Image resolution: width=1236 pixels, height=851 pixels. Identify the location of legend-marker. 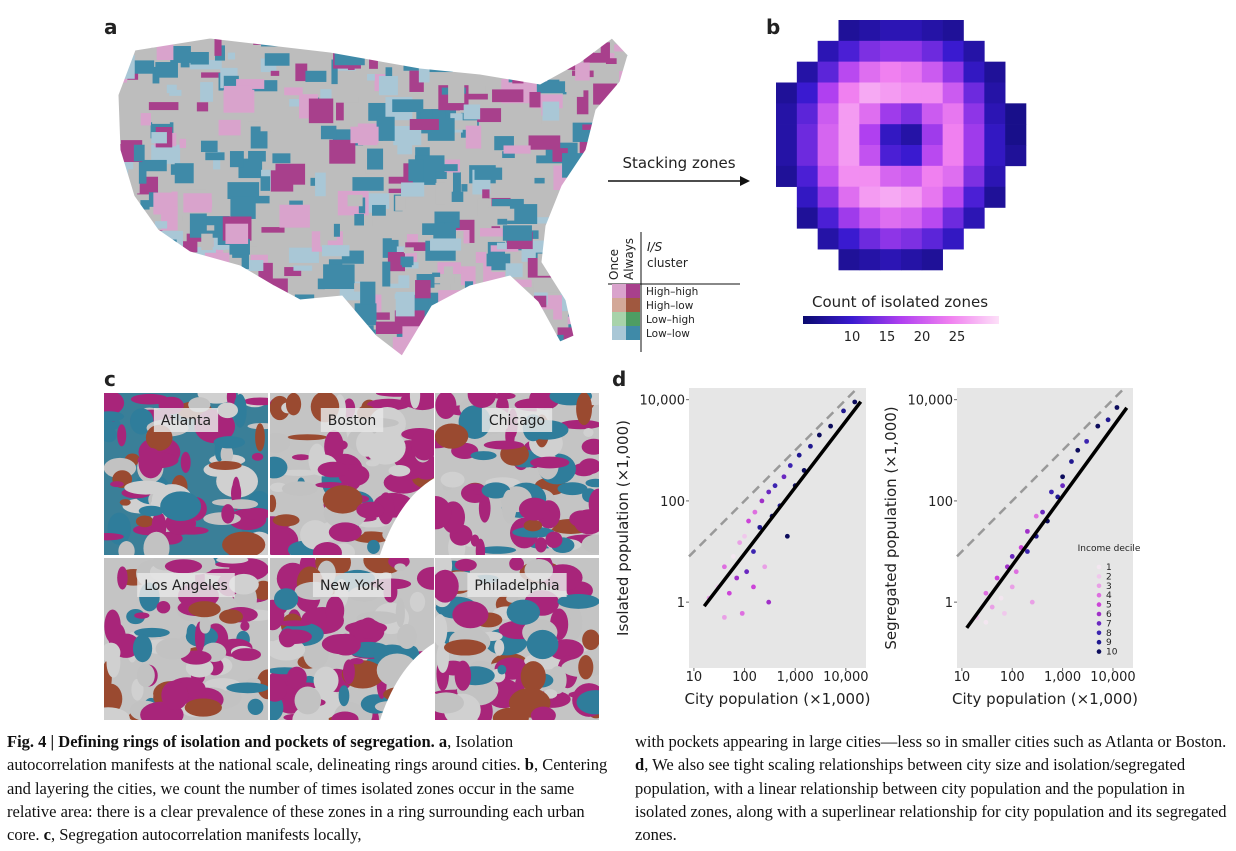
(1099, 567).